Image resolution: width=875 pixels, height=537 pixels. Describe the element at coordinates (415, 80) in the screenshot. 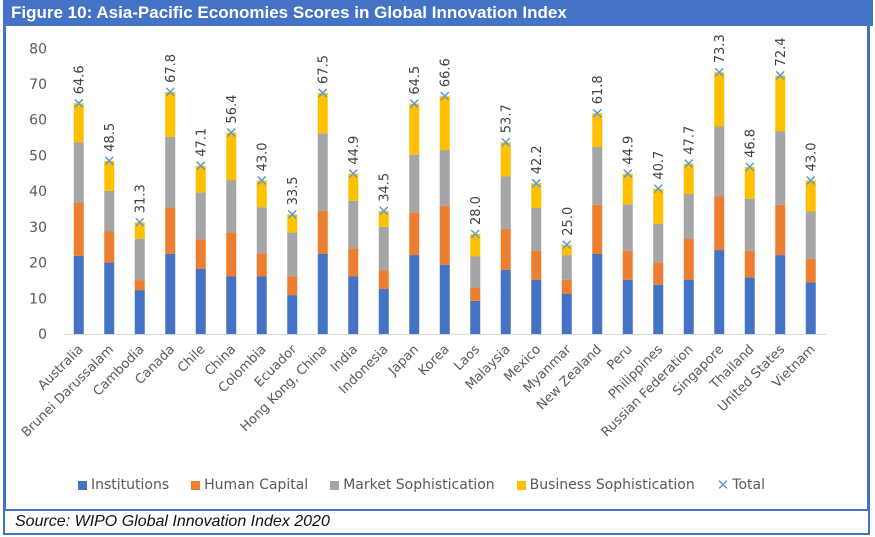

I see `total-data-label: 64.5` at that location.